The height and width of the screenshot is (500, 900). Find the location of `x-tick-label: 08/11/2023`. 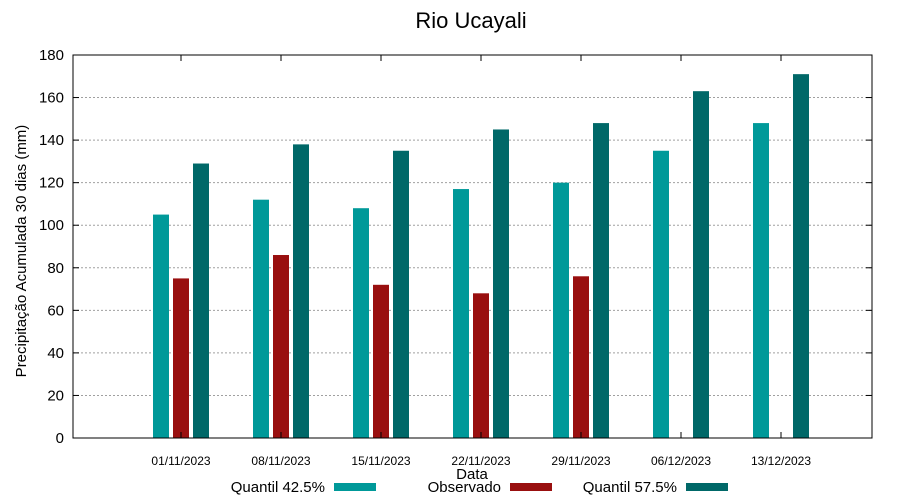

x-tick-label: 08/11/2023 is located at coordinates (280, 461).